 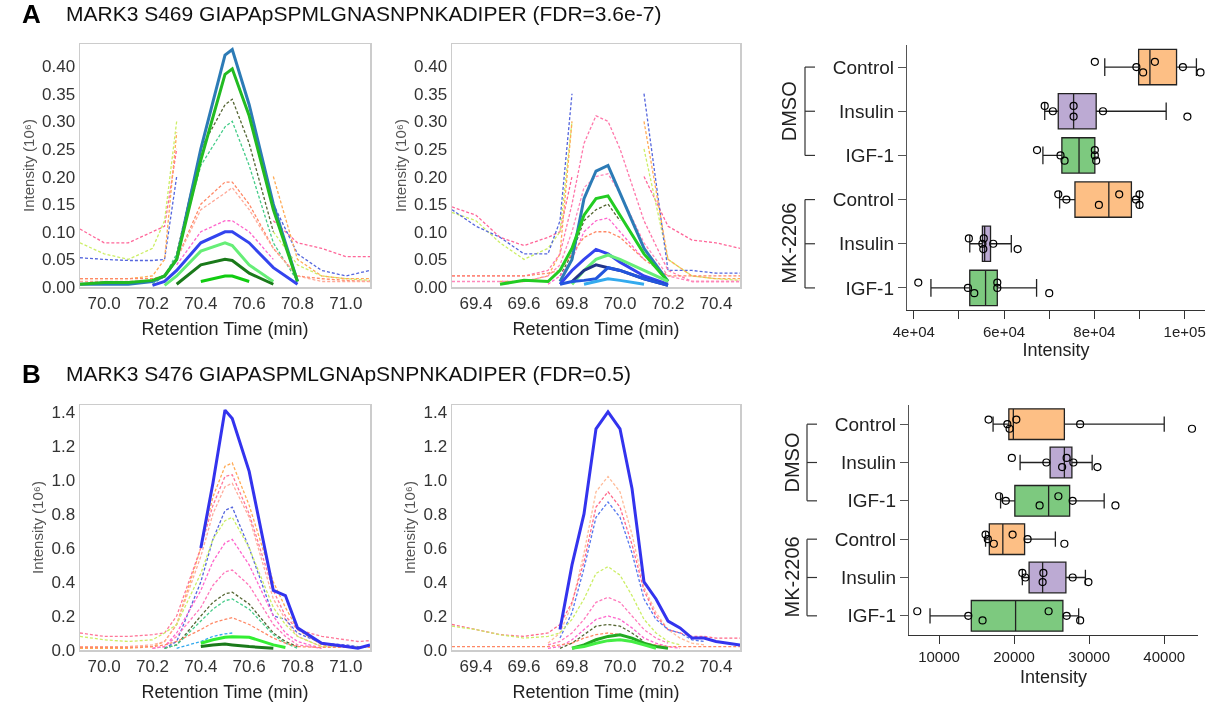 I want to click on x-tick-label: 10000, so click(x=939, y=657).